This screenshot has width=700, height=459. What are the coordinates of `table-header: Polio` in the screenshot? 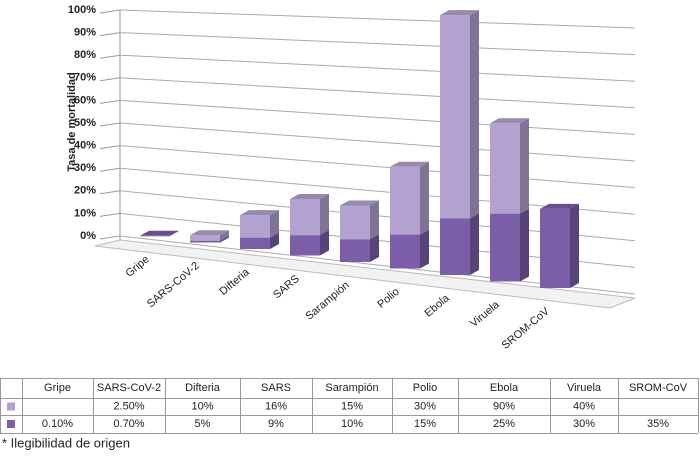 It's located at (425, 388).